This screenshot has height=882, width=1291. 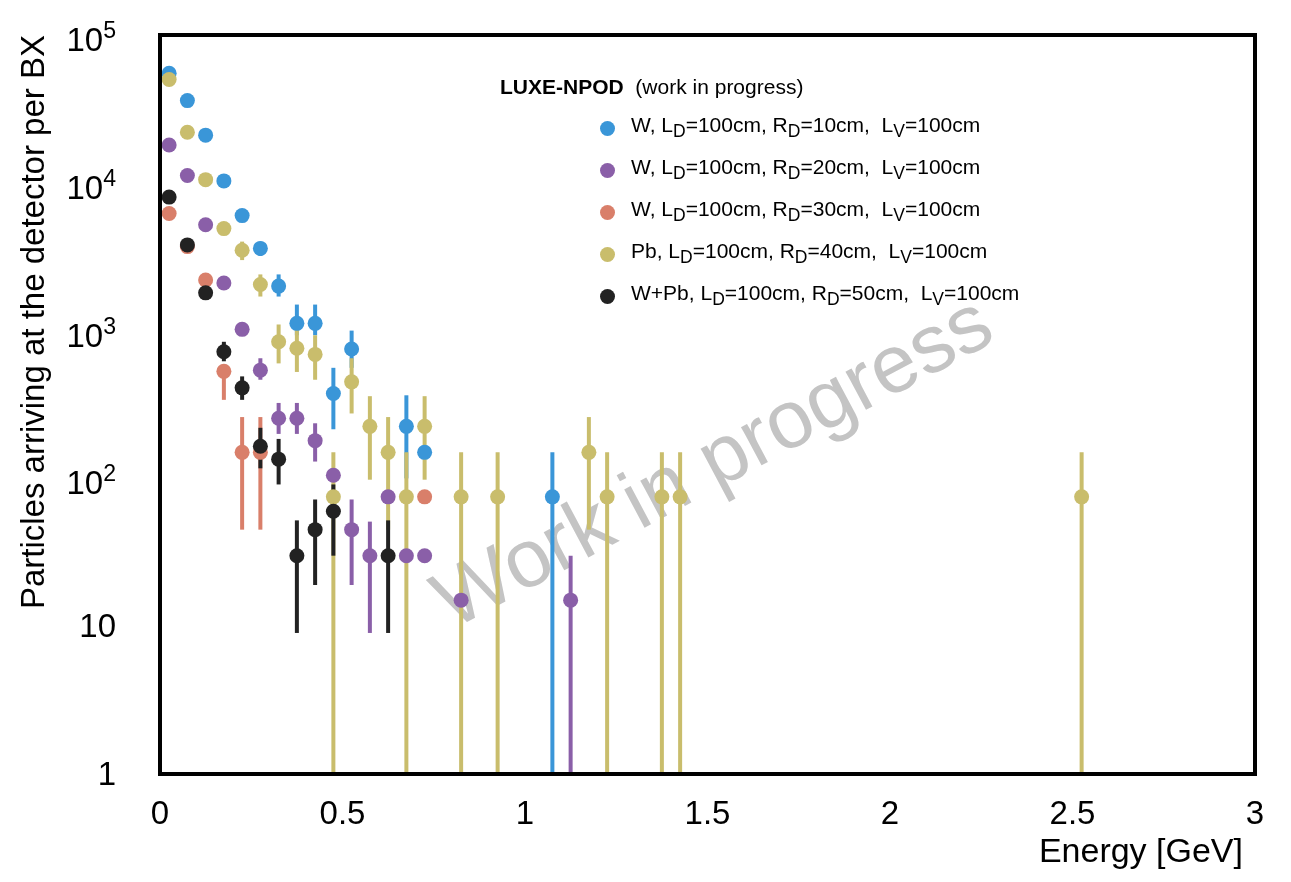 I want to click on legend-label: W, L$_{D}$=100cm, R$_{D}$=10cm, L$_{V}$=100cm, so click(x=806, y=128).